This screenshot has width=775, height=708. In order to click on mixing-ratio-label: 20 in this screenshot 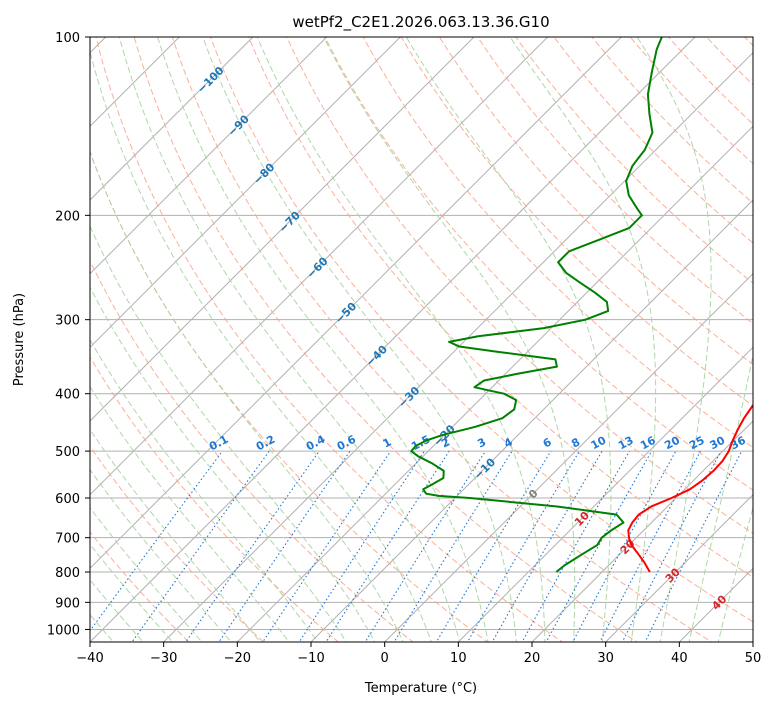, I will do `click(672, 442)`.